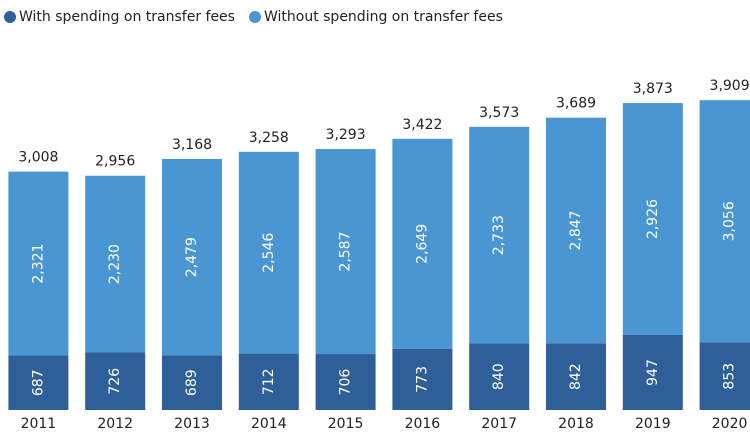  Describe the element at coordinates (38, 158) in the screenshot. I see `total-label: 3,008` at that location.